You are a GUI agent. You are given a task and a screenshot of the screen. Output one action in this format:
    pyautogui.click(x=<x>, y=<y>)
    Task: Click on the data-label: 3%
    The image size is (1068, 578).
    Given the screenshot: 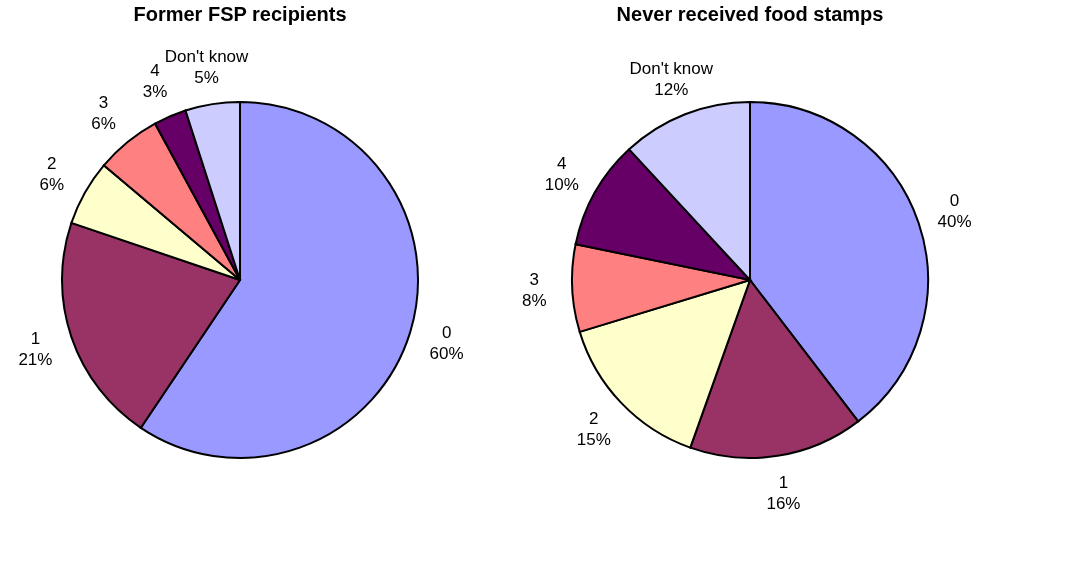 What is the action you would take?
    pyautogui.click(x=155, y=92)
    